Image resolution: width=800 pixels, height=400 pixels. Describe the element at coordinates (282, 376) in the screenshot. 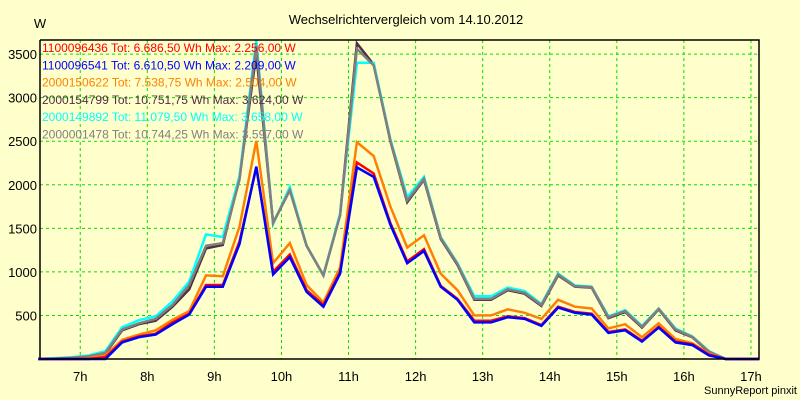

I see `x-tick-label: 10h` at that location.